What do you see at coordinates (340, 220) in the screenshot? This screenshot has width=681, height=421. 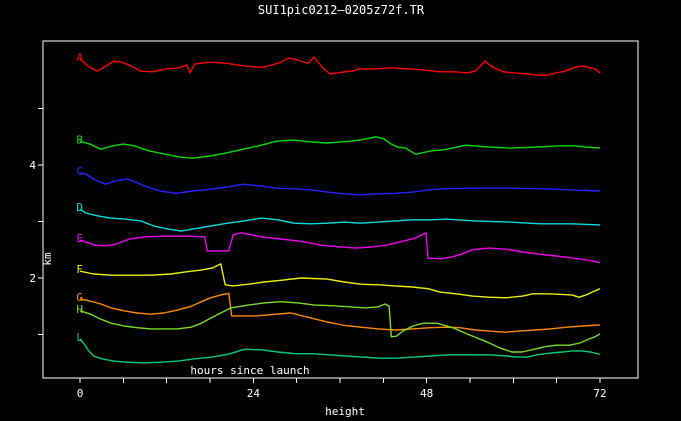 I see `series-D-line` at bounding box center [340, 220].